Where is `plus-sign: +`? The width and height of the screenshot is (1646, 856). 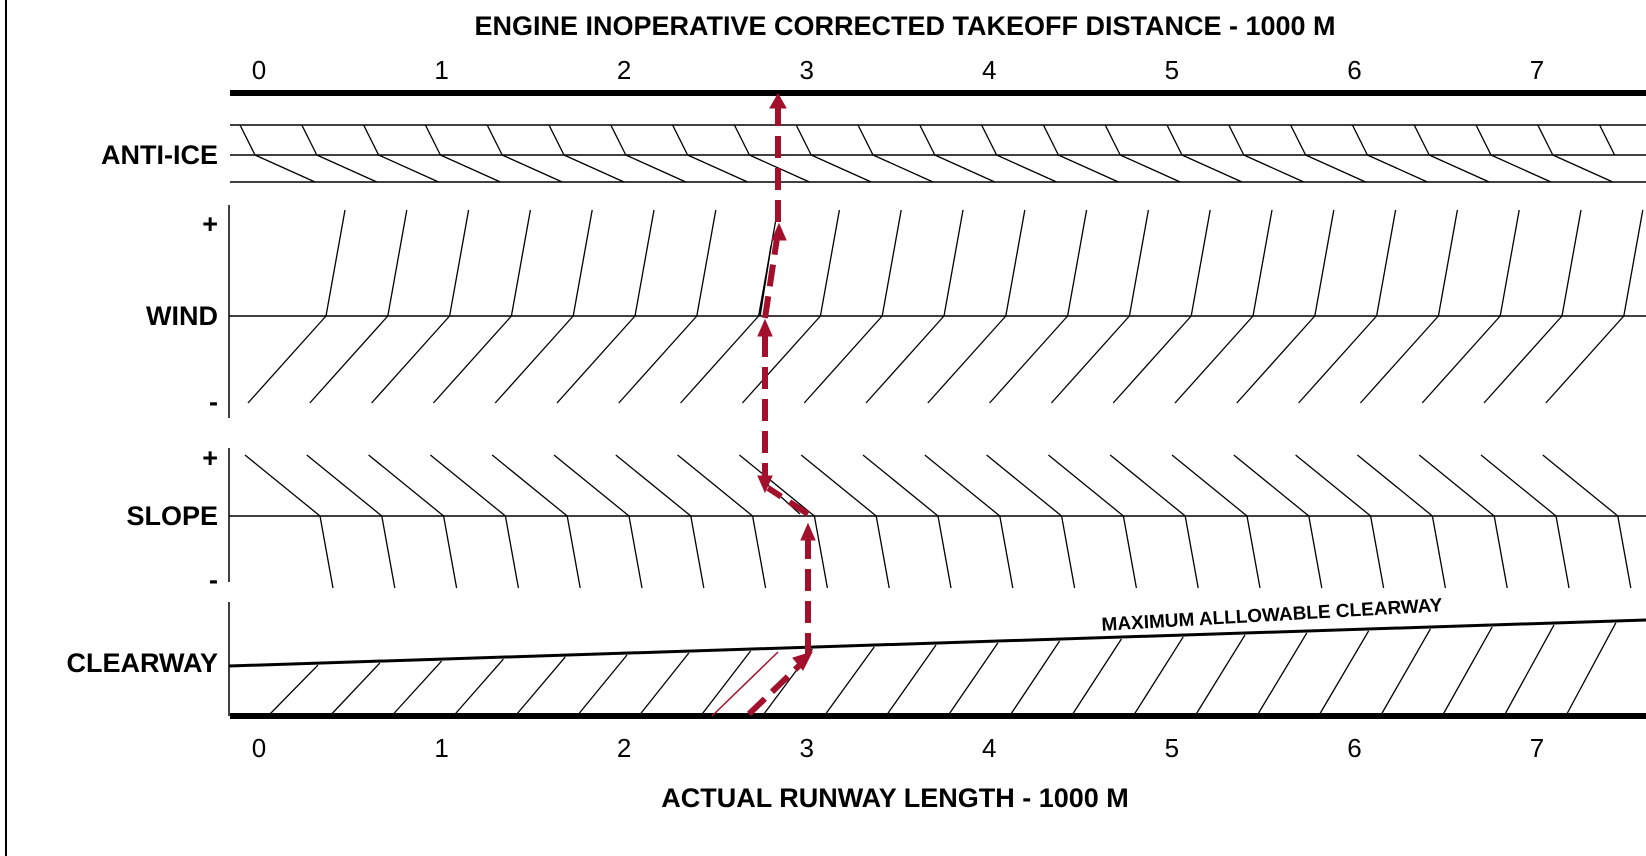
plus-sign: + is located at coordinates (210, 224).